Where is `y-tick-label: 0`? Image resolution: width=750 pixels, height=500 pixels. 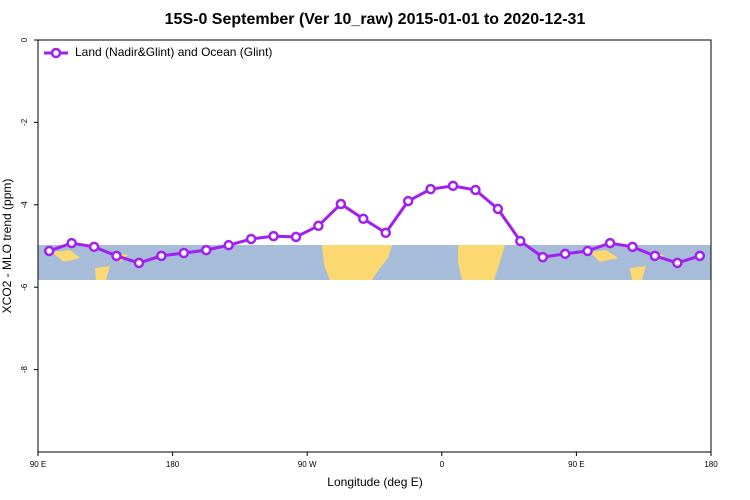 y-tick-label: 0 is located at coordinates (24, 39).